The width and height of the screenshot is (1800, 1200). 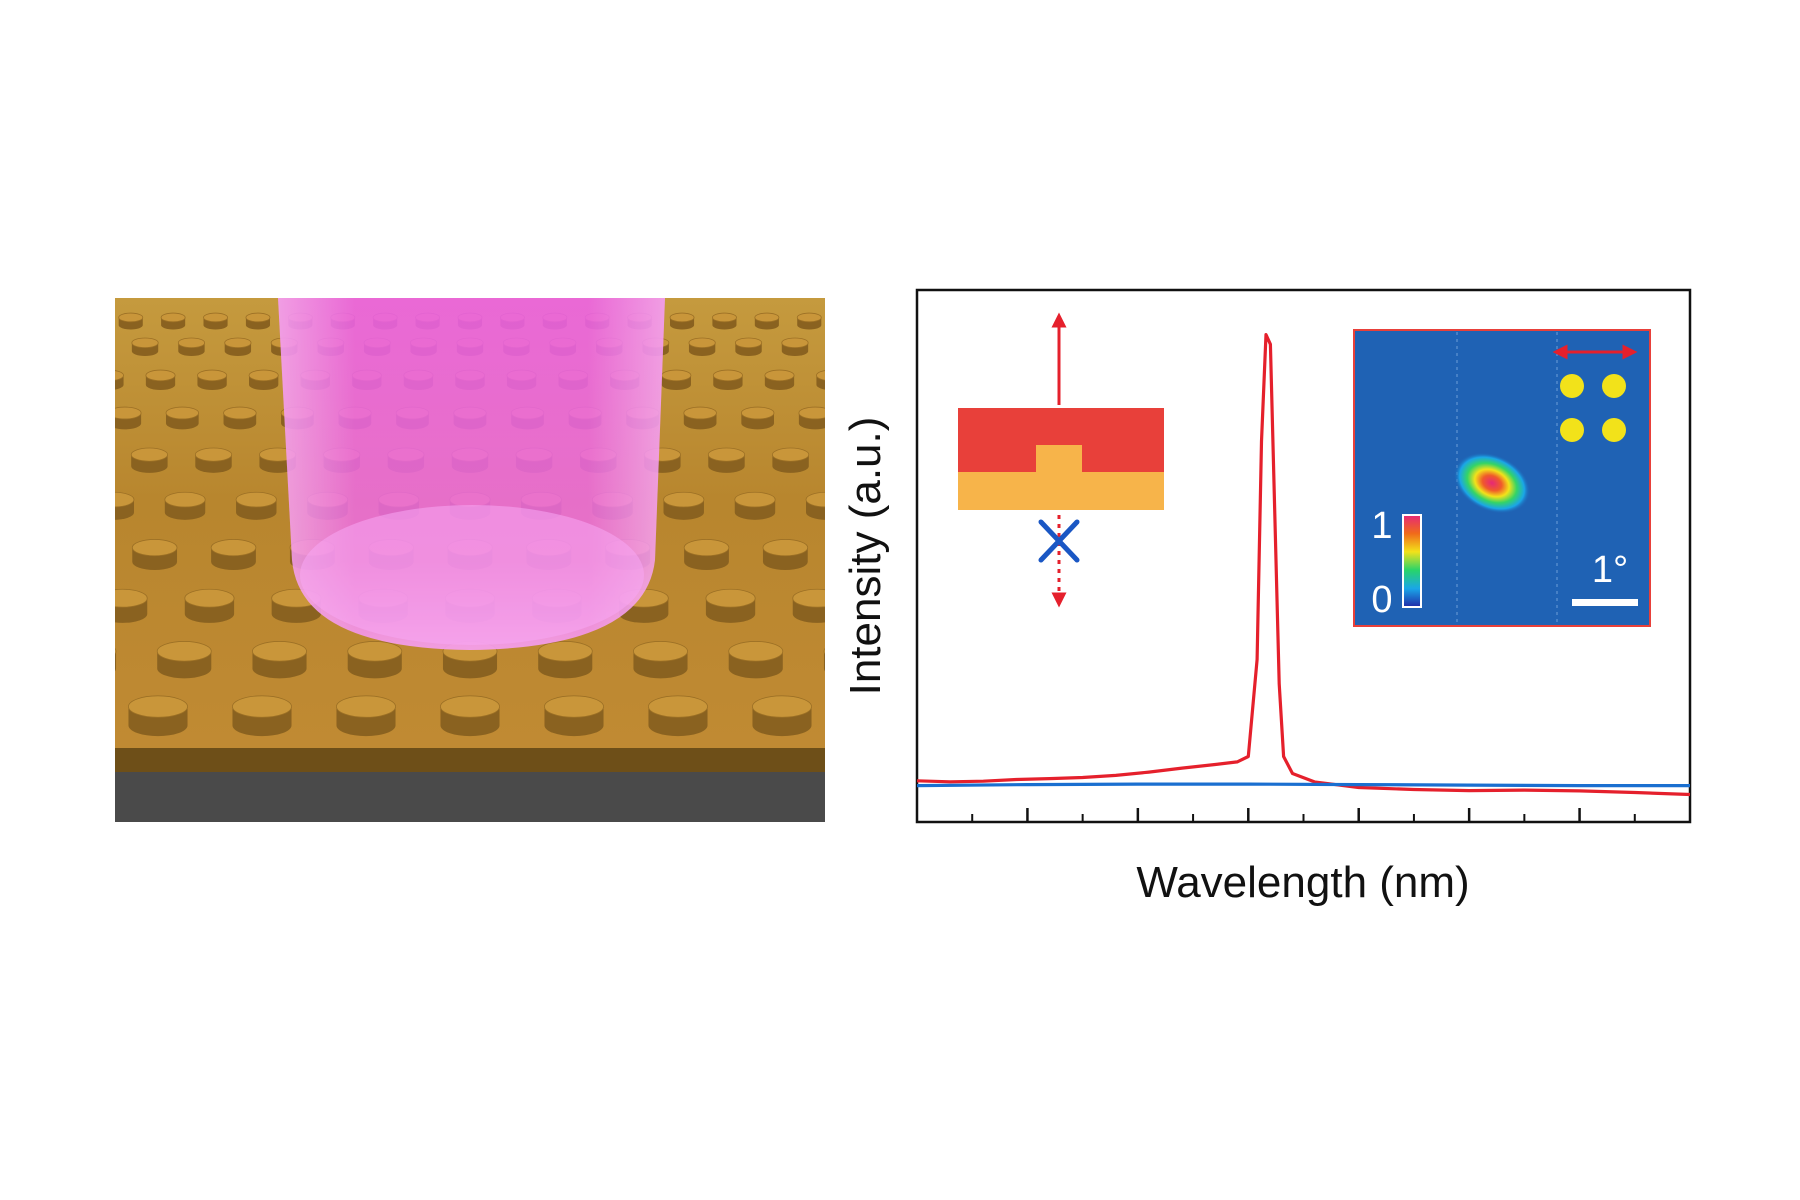 I want to click on colorbar, so click(x=1412, y=561).